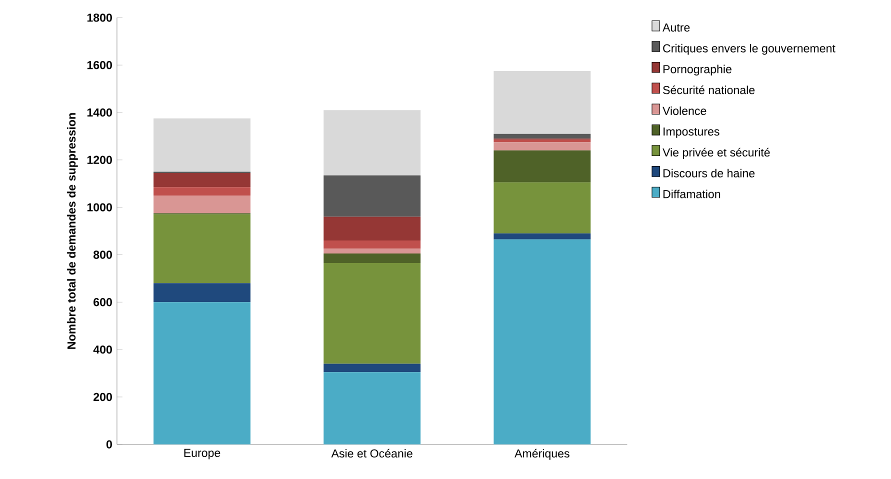  What do you see at coordinates (102, 254) in the screenshot?
I see `y-tick-label: 800` at bounding box center [102, 254].